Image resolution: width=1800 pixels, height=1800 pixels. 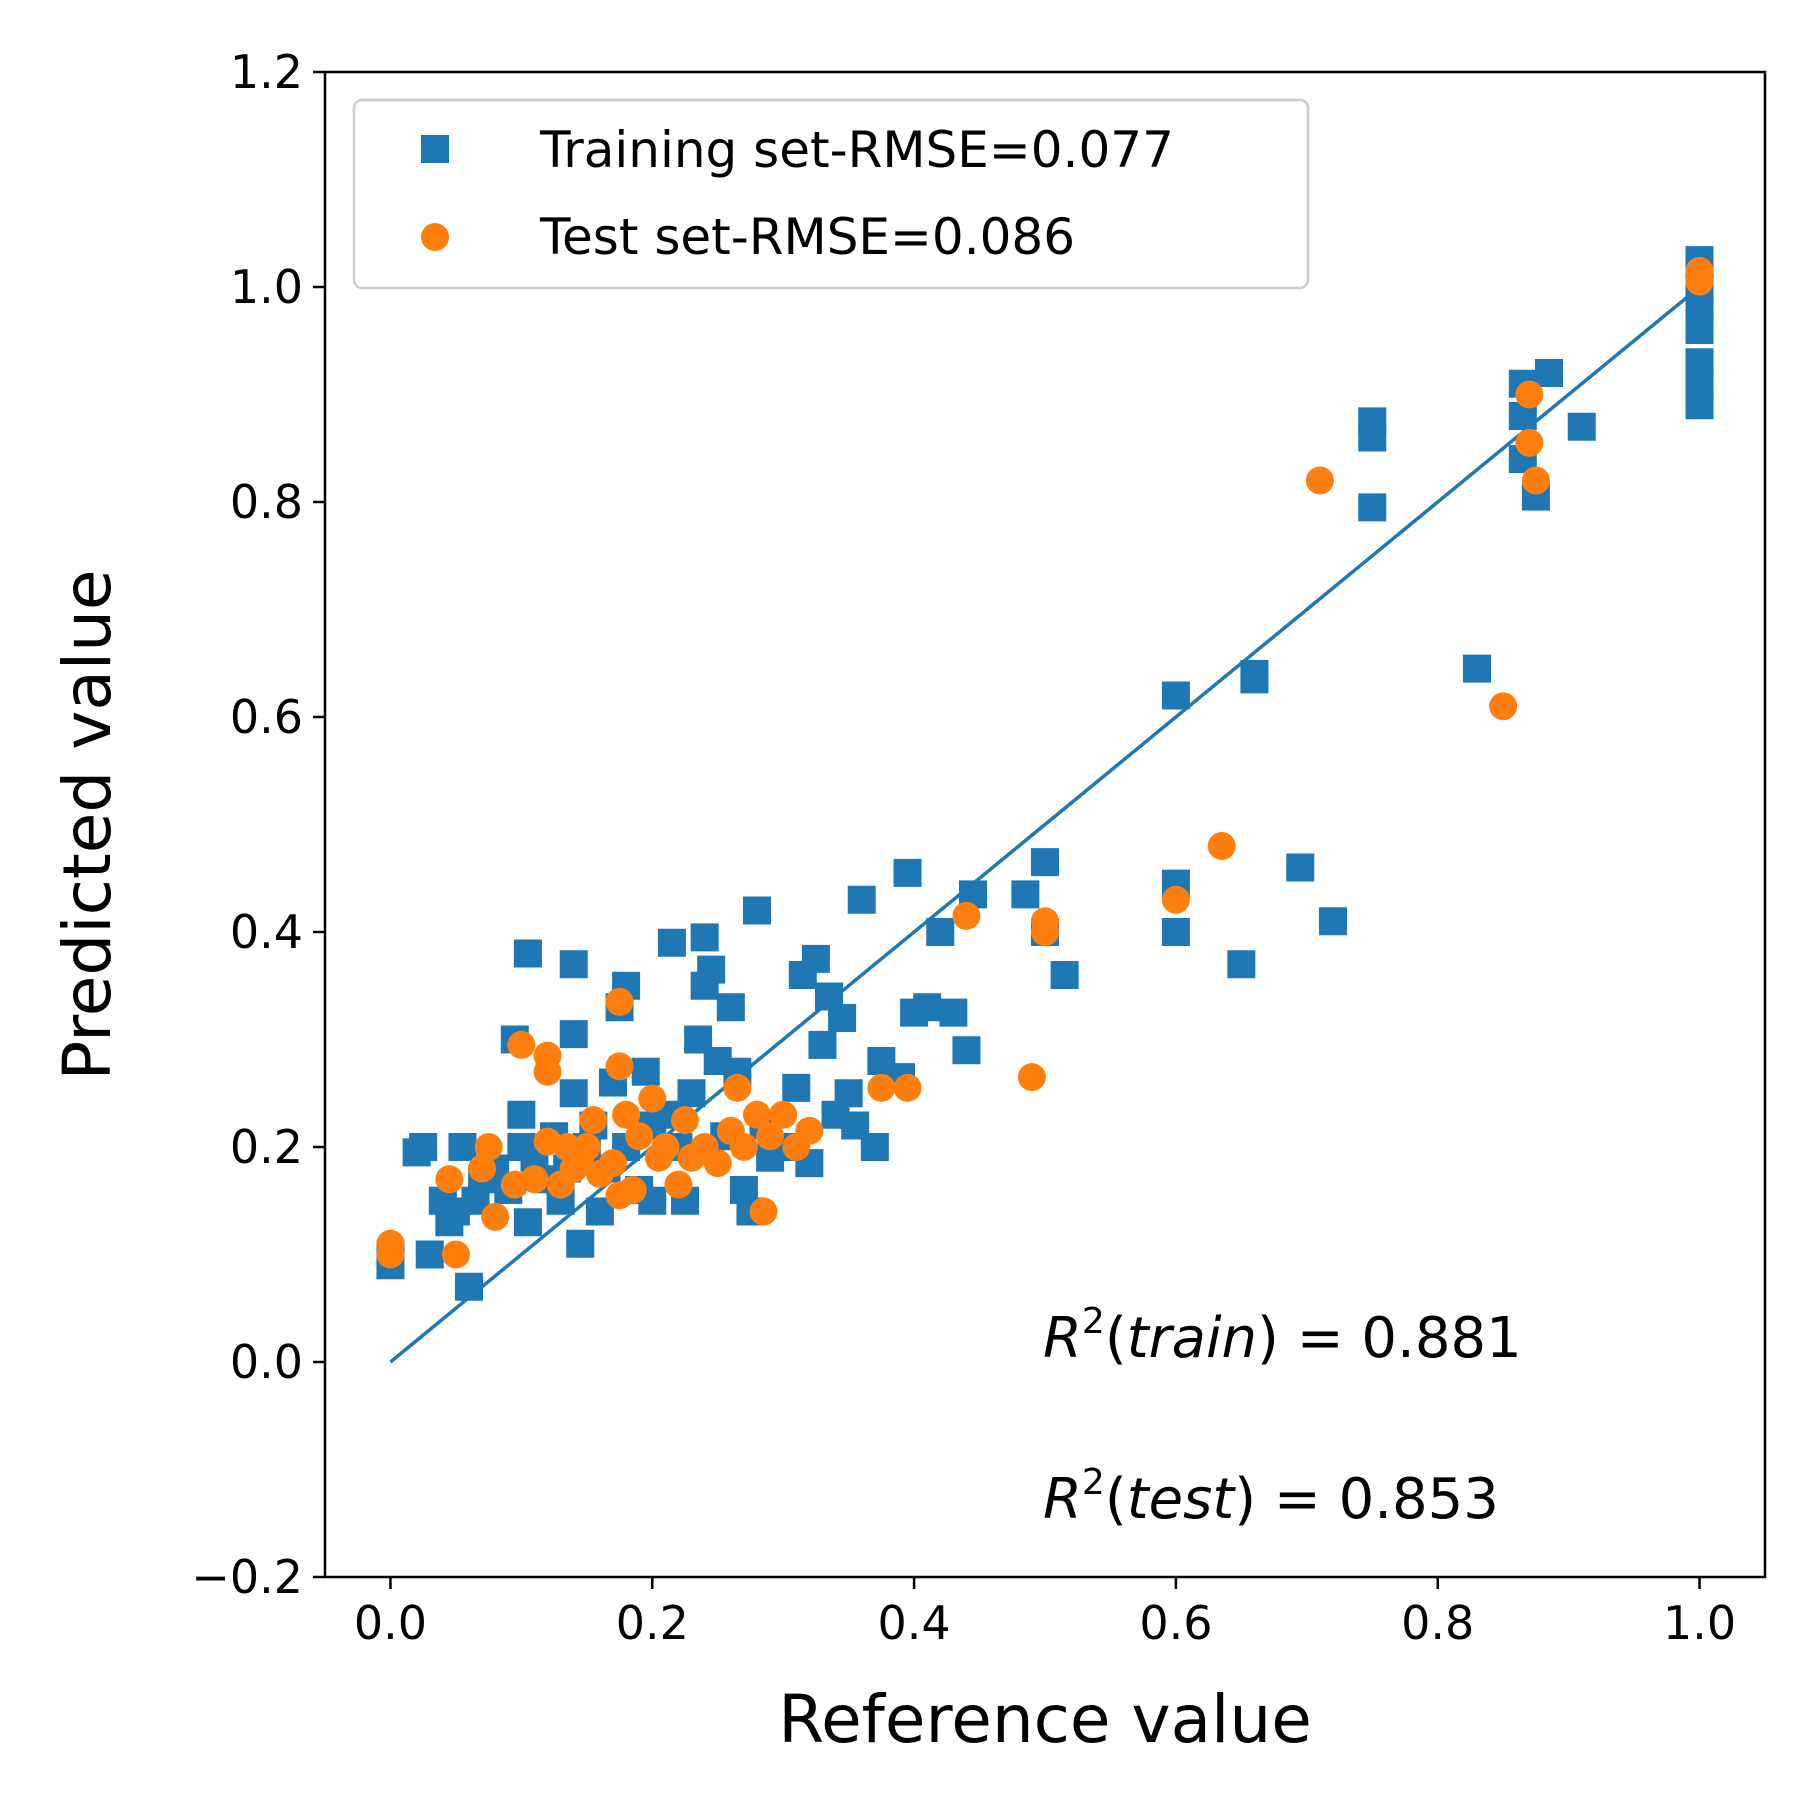 I want to click on legend-label-training: Training set-RMSE=0.077, so click(x=856, y=150).